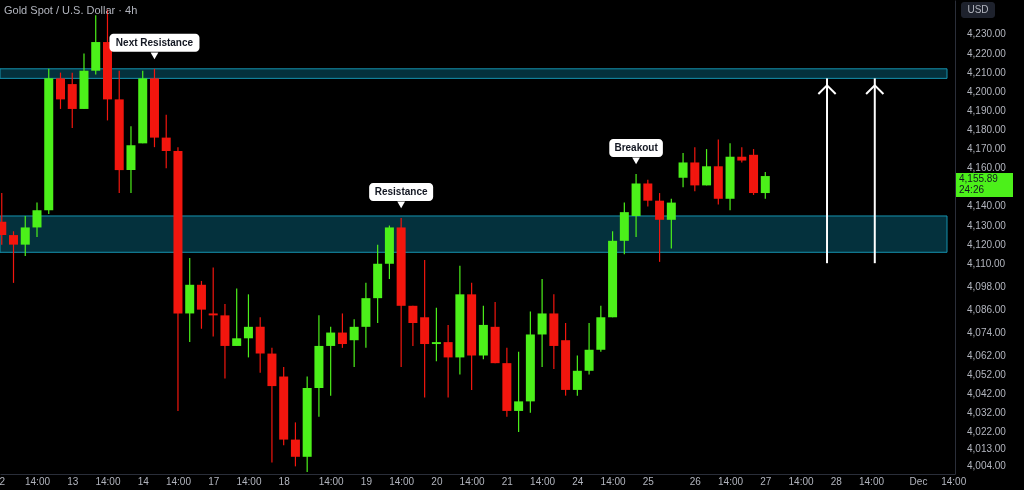 The height and width of the screenshot is (490, 1024). Describe the element at coordinates (987, 53) in the screenshot. I see `y-tick-label: 4,220.00` at that location.